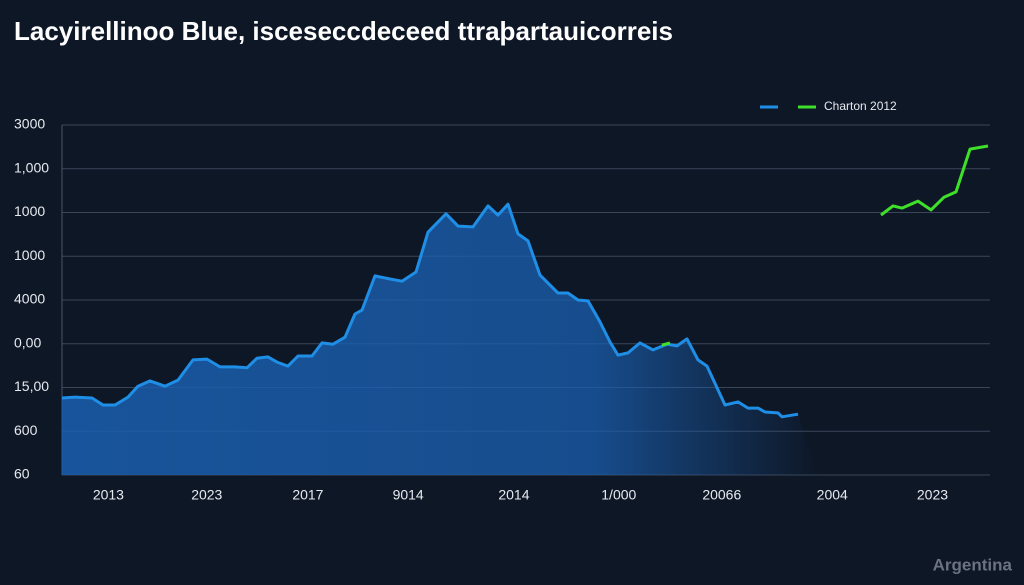 The height and width of the screenshot is (585, 1024). Describe the element at coordinates (618, 495) in the screenshot. I see `x-tick-label: 1/000` at that location.